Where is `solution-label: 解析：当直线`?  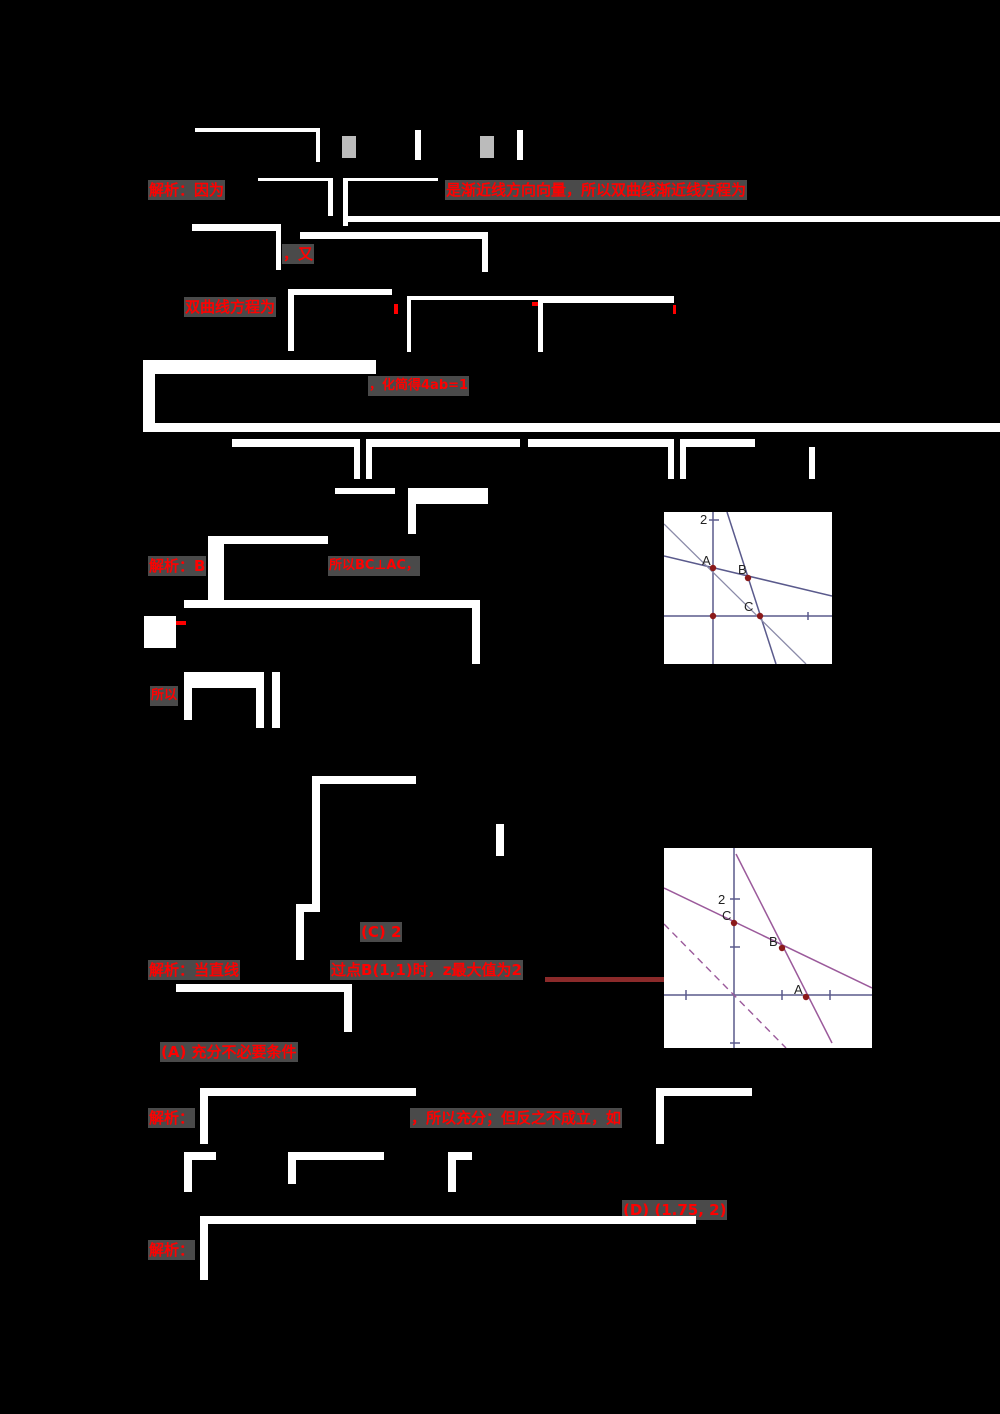 solution-label: 解析：当直线 is located at coordinates (194, 970).